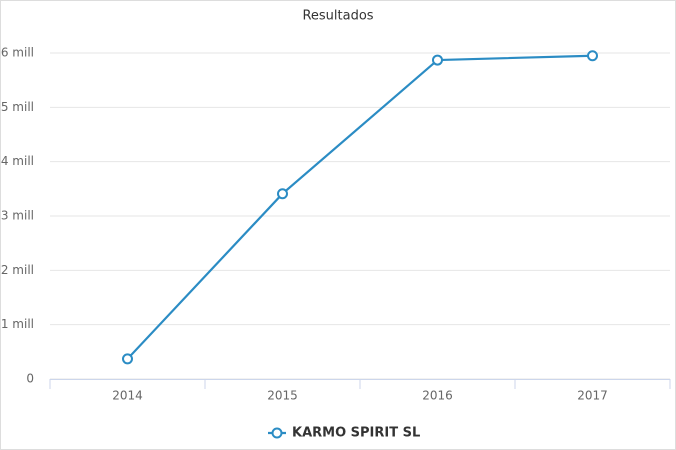  Describe the element at coordinates (17, 161) in the screenshot. I see `y-tick-label: 4 mill` at that location.